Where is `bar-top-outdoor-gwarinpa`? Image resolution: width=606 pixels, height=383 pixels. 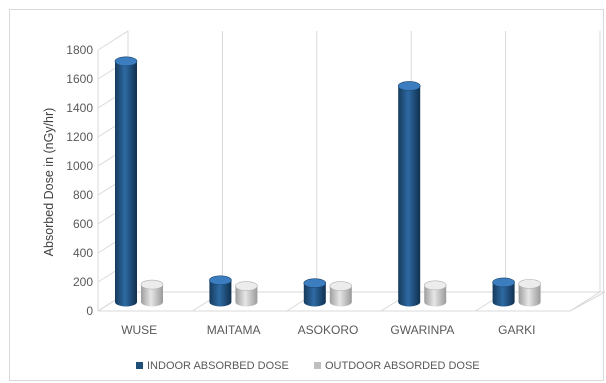
bar-top-outdoor-gwarinpa is located at coordinates (435, 285).